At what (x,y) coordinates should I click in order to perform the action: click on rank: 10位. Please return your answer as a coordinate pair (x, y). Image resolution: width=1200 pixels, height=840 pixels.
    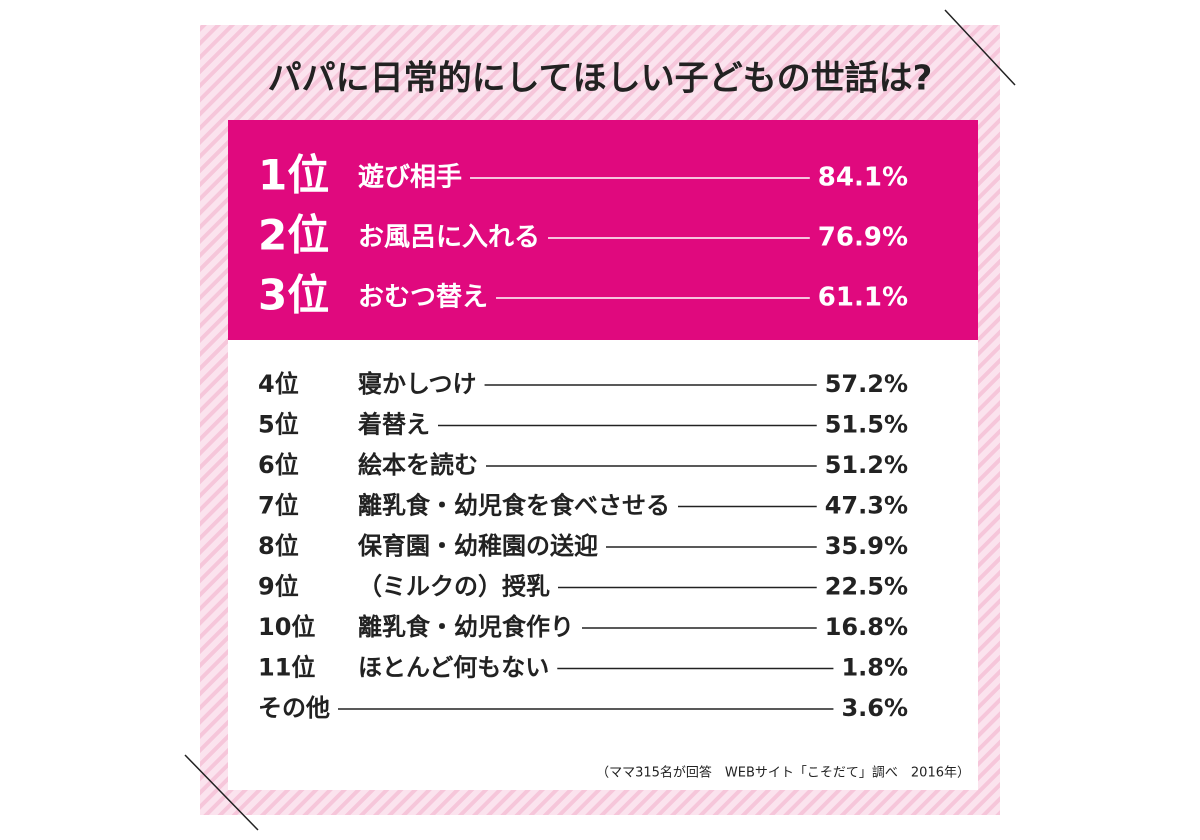
    Looking at the image, I should click on (286, 627).